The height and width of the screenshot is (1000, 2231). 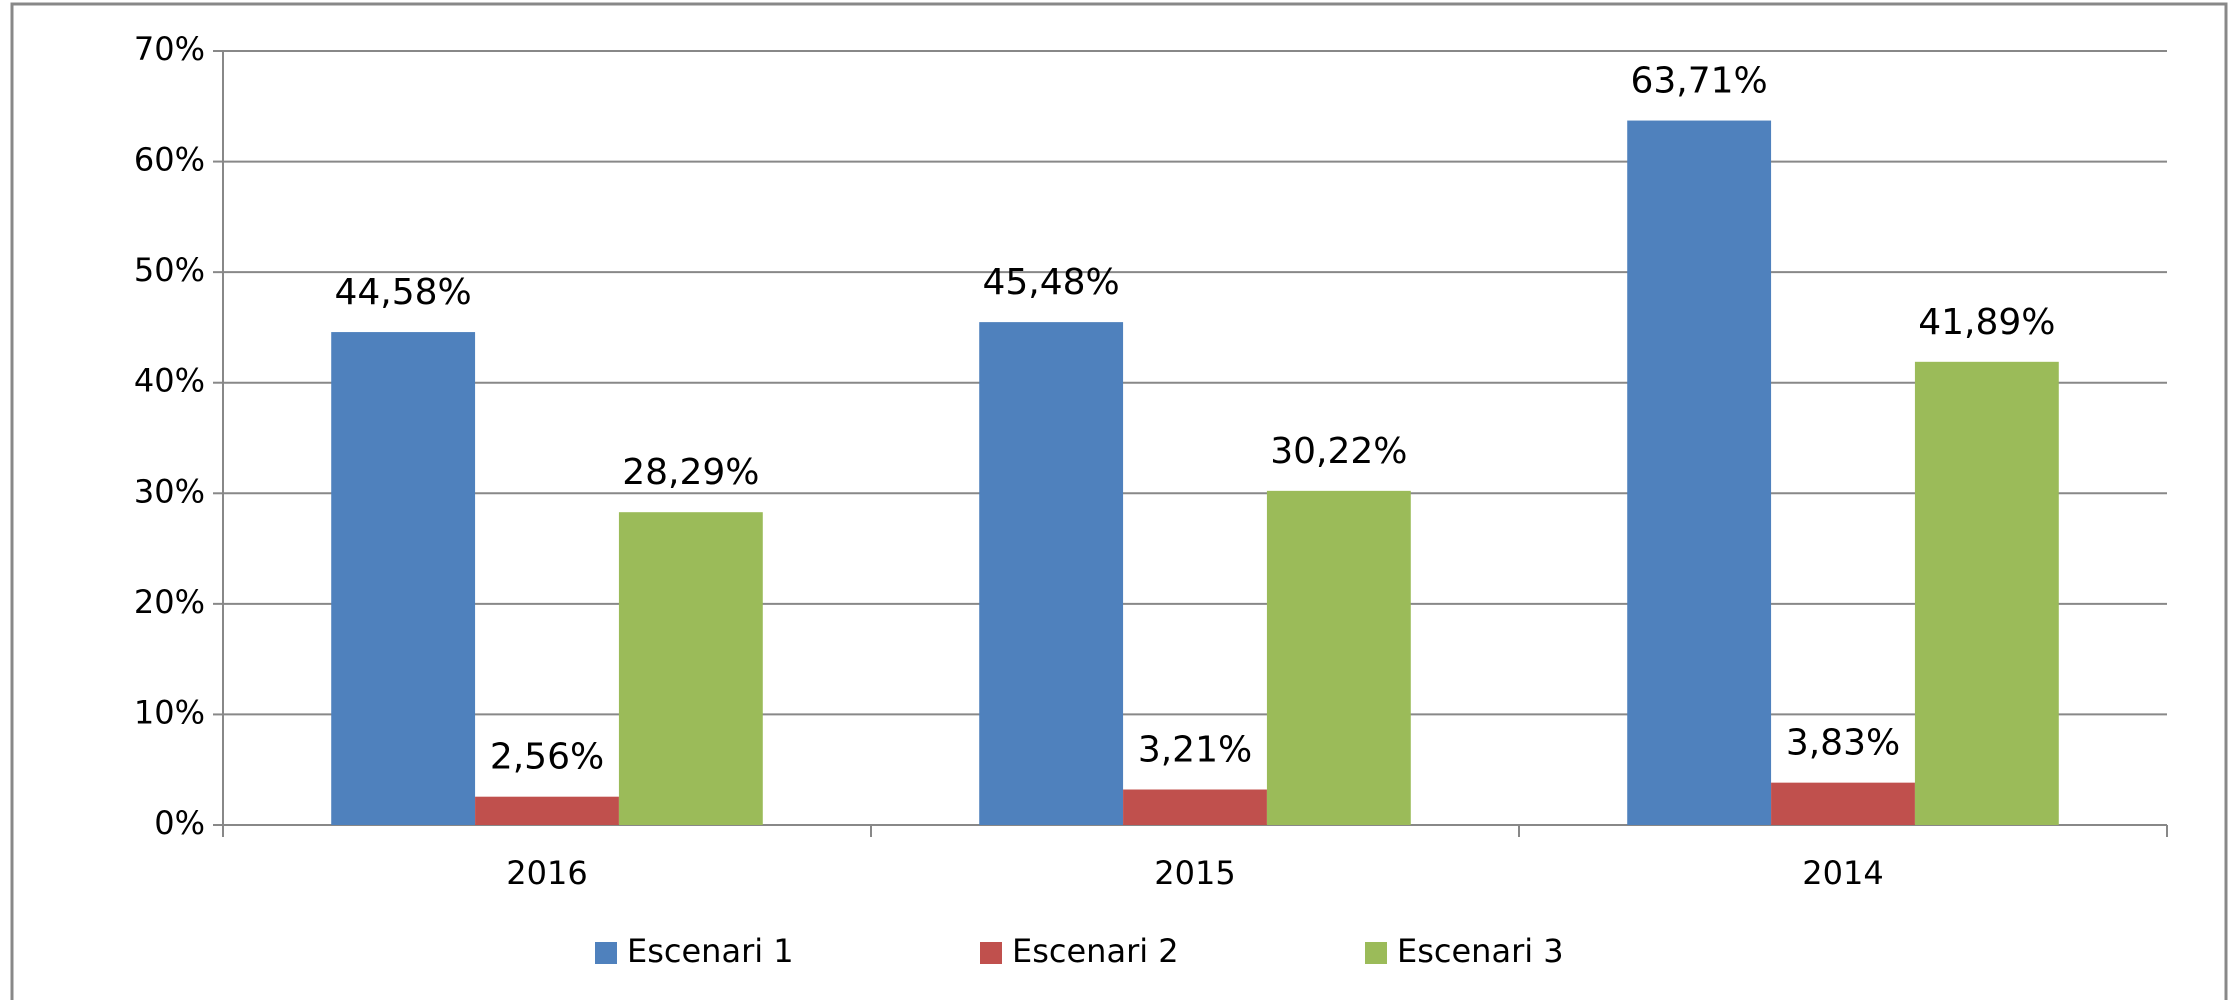 I want to click on y-tick-label: 70%, so click(x=169, y=49).